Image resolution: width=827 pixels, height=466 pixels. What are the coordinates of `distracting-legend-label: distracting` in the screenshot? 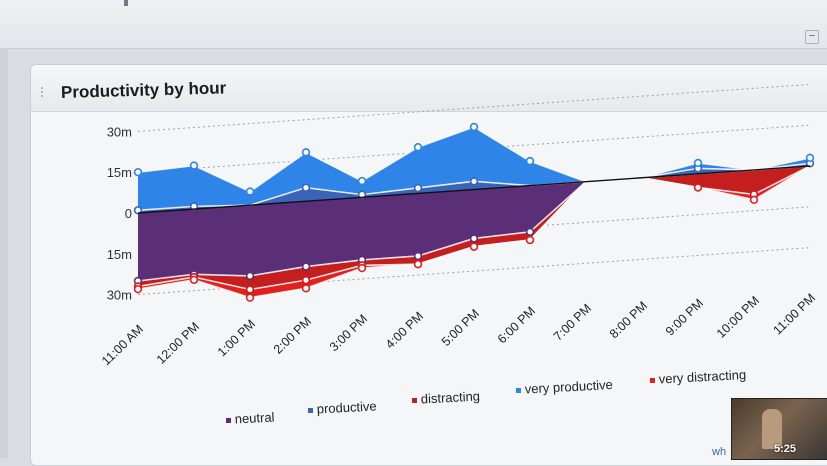 It's located at (450, 397).